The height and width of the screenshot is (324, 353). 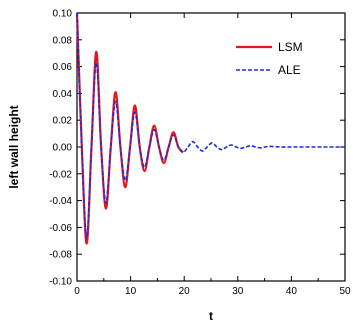 What do you see at coordinates (238, 291) in the screenshot?
I see `x-tick-label: 30` at bounding box center [238, 291].